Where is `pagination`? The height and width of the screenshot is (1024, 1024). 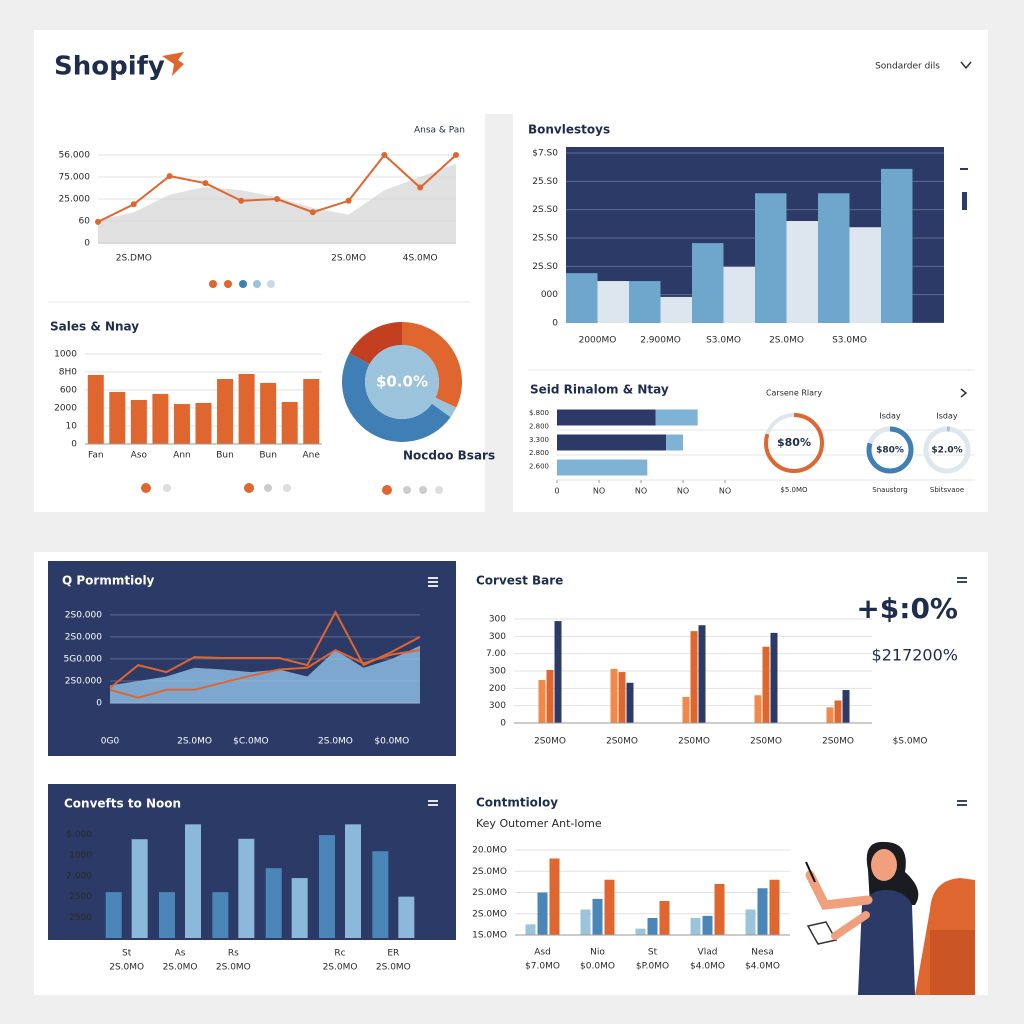
pagination is located at coordinates (292, 387).